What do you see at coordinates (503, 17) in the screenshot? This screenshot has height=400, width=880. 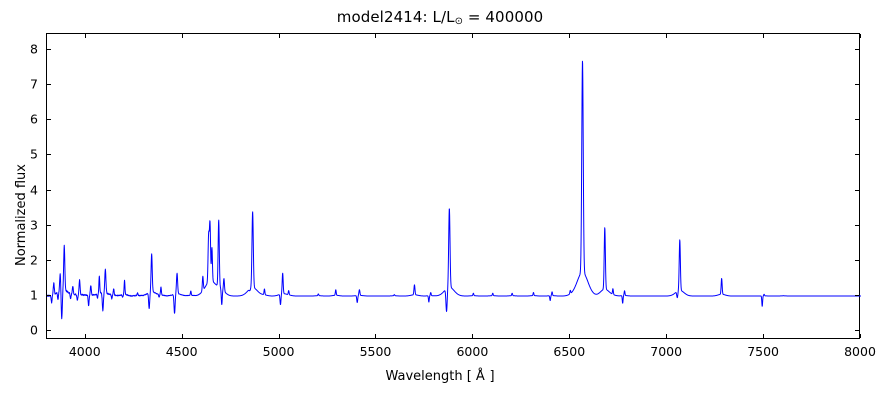 I see `title-suffix: = 400000` at bounding box center [503, 17].